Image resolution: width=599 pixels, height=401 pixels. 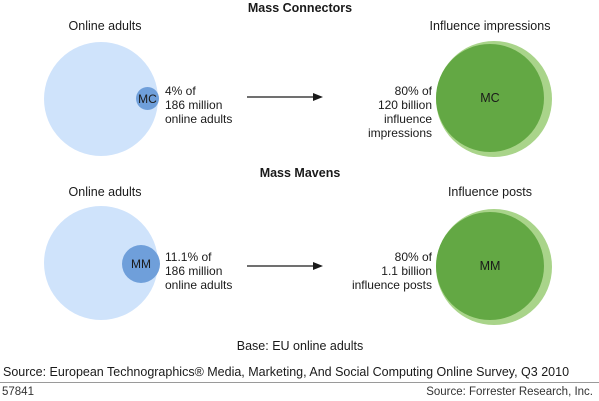 I want to click on mc-impressions-stat-line: impressions, so click(x=399, y=133).